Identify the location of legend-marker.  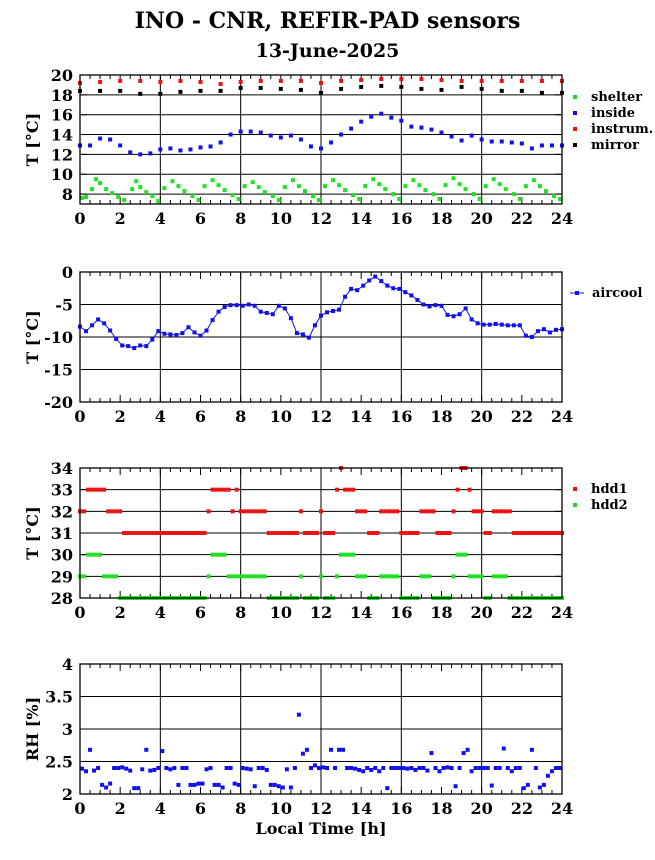
(575, 113).